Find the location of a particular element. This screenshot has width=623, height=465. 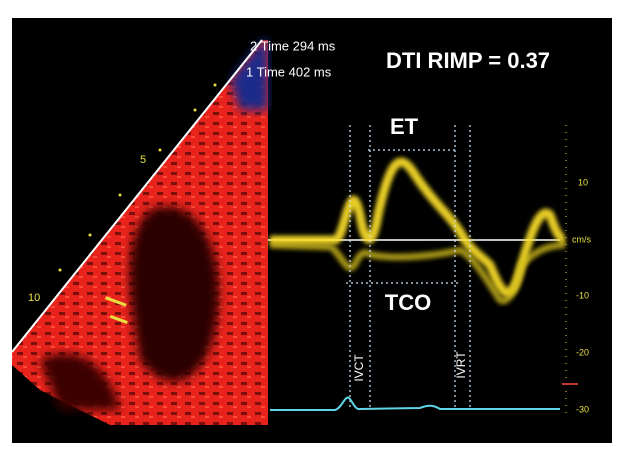

time-label: 1 Time 402 ms is located at coordinates (289, 71).